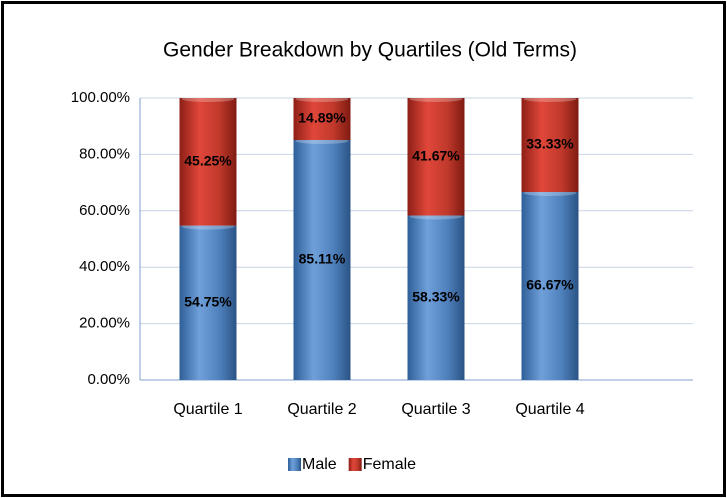 The image size is (727, 498). I want to click on value-label: 14.89%, so click(322, 118).